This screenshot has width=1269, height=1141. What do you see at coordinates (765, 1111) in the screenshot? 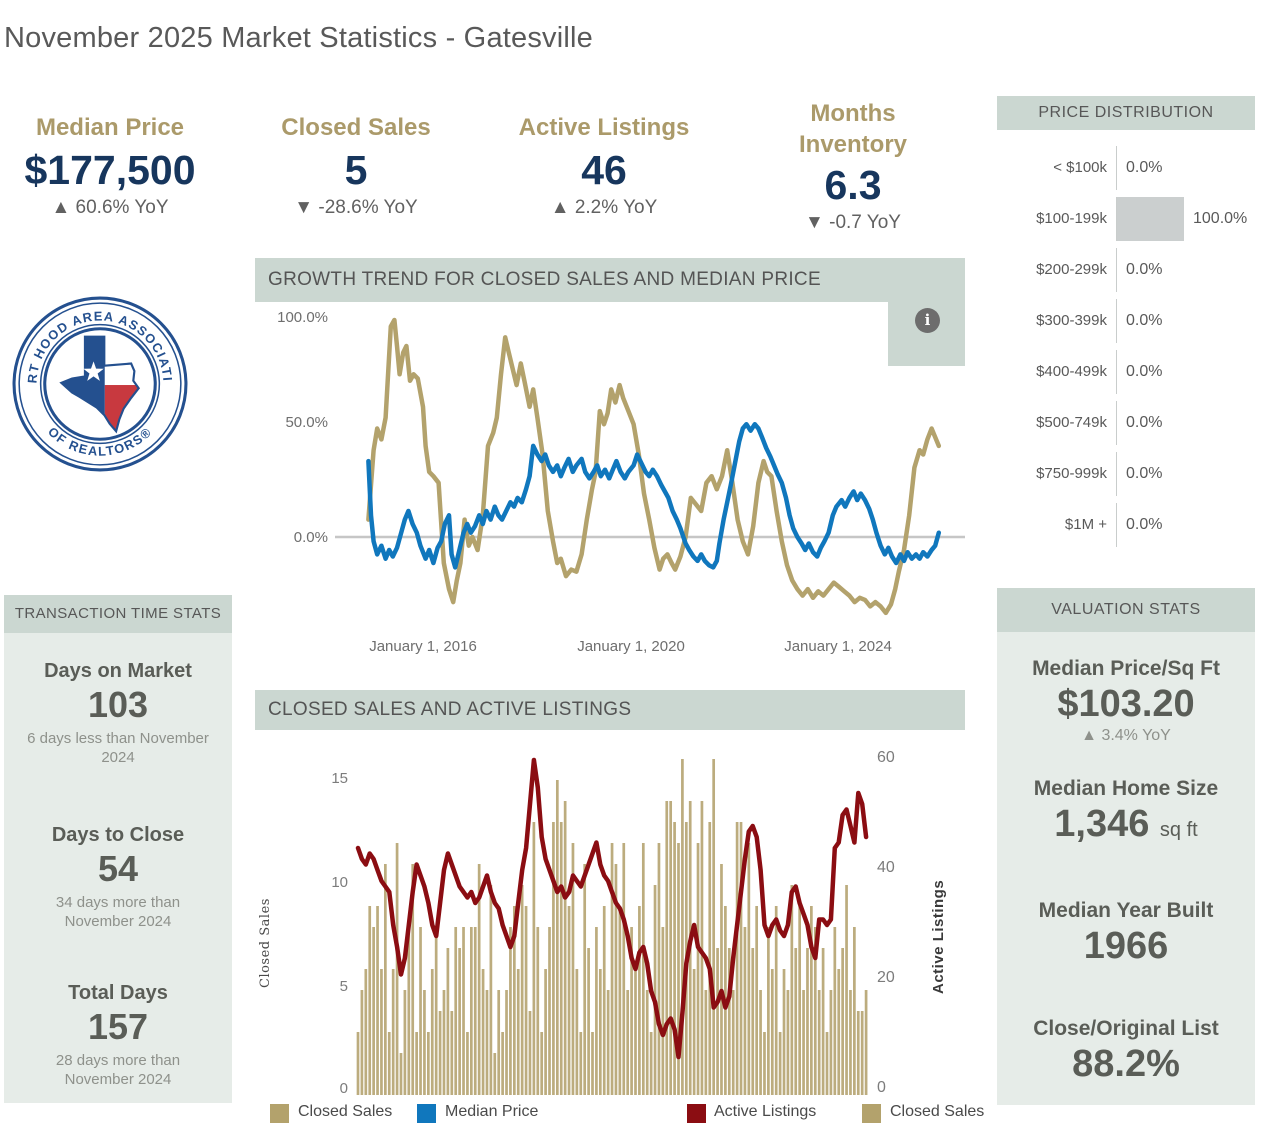
I see `legend-label-active-listings: Active Listings` at bounding box center [765, 1111].